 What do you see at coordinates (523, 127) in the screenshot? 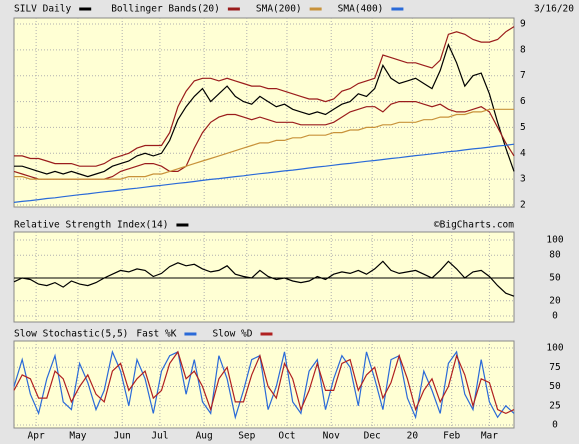
I see `y-tick-label: 5` at bounding box center [523, 127].